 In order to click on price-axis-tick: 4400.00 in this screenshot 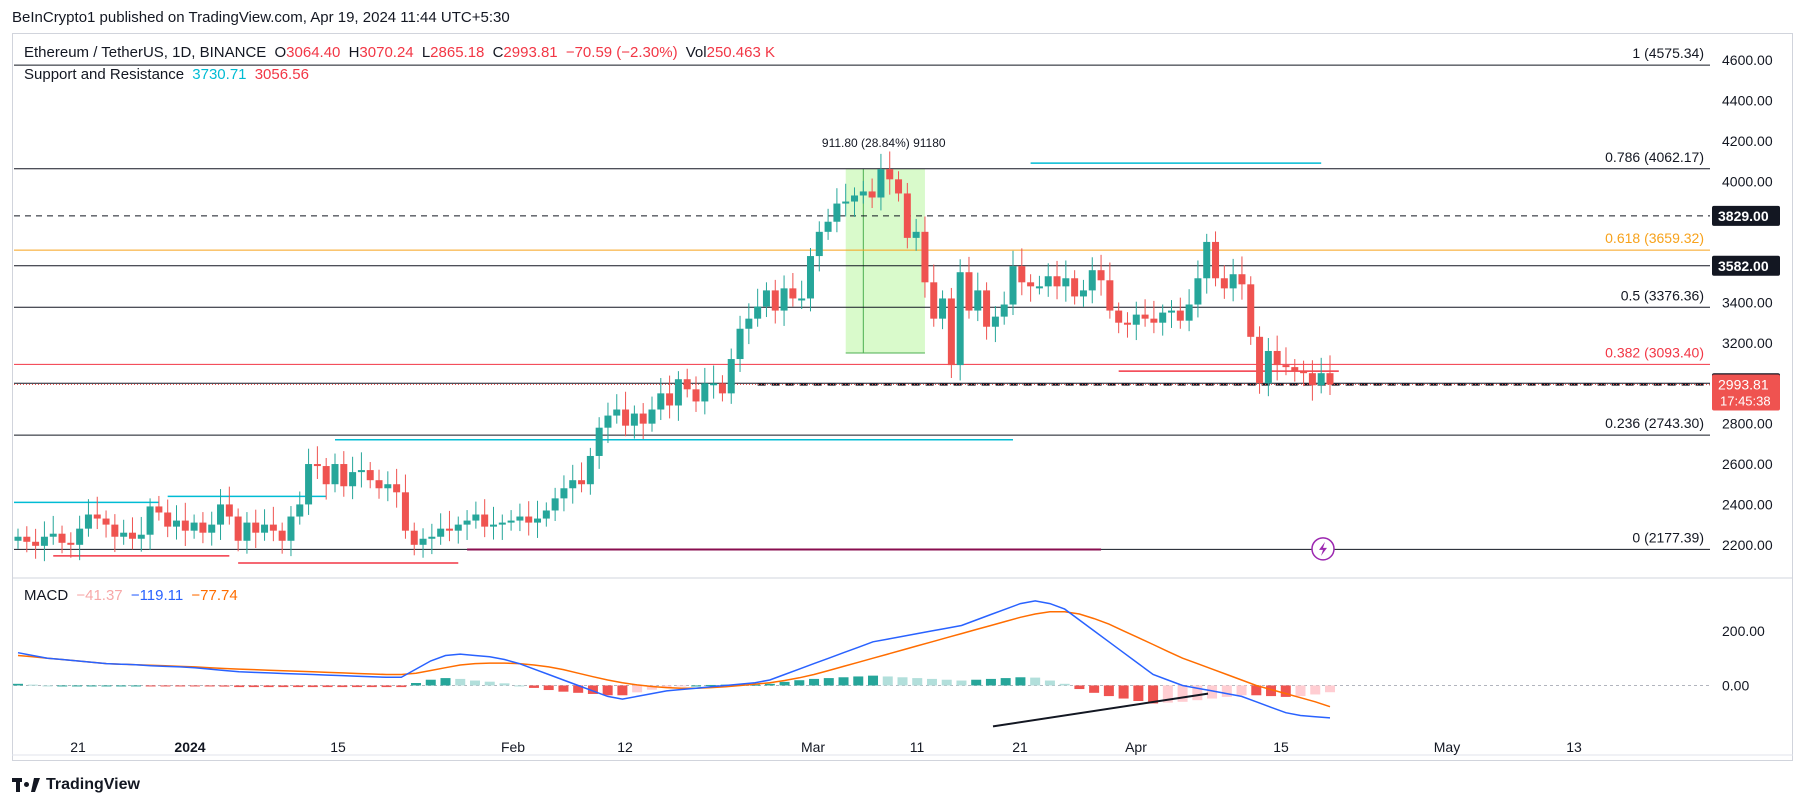, I will do `click(1747, 101)`.